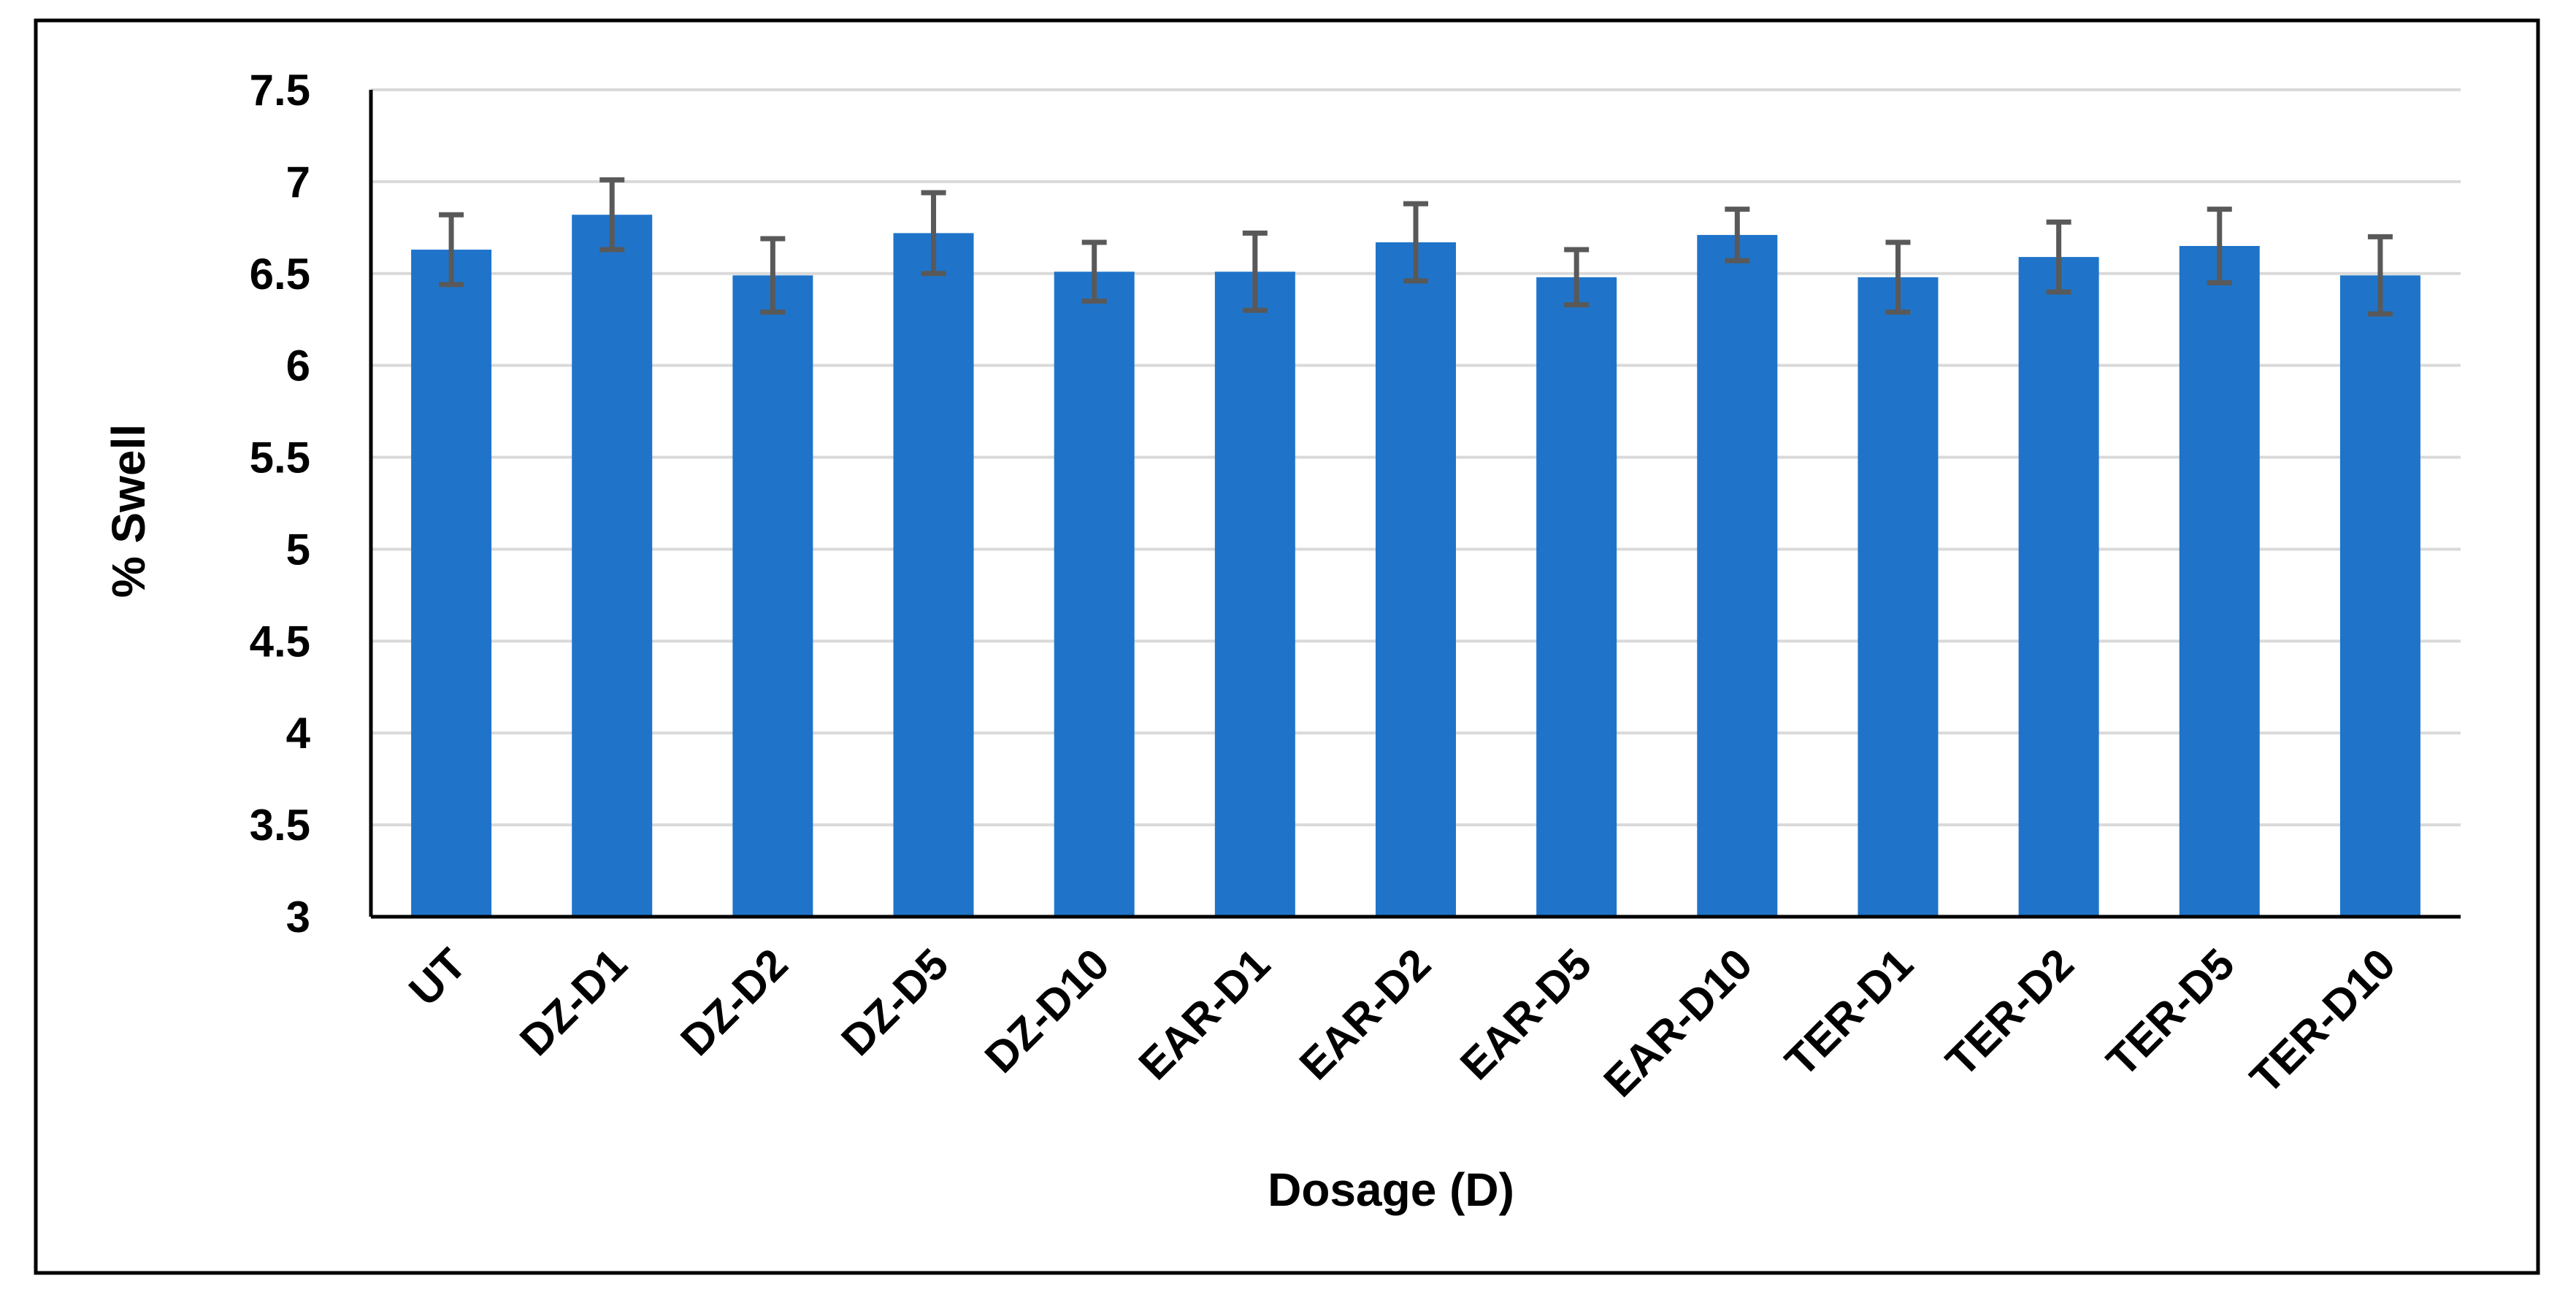 The width and height of the screenshot is (2576, 1297). What do you see at coordinates (1391, 1189) in the screenshot?
I see `x-axis-title: Dosage (D)` at bounding box center [1391, 1189].